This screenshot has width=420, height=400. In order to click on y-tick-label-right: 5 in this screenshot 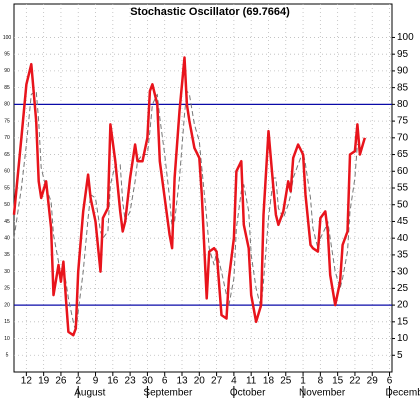, I will do `click(400, 355)`.